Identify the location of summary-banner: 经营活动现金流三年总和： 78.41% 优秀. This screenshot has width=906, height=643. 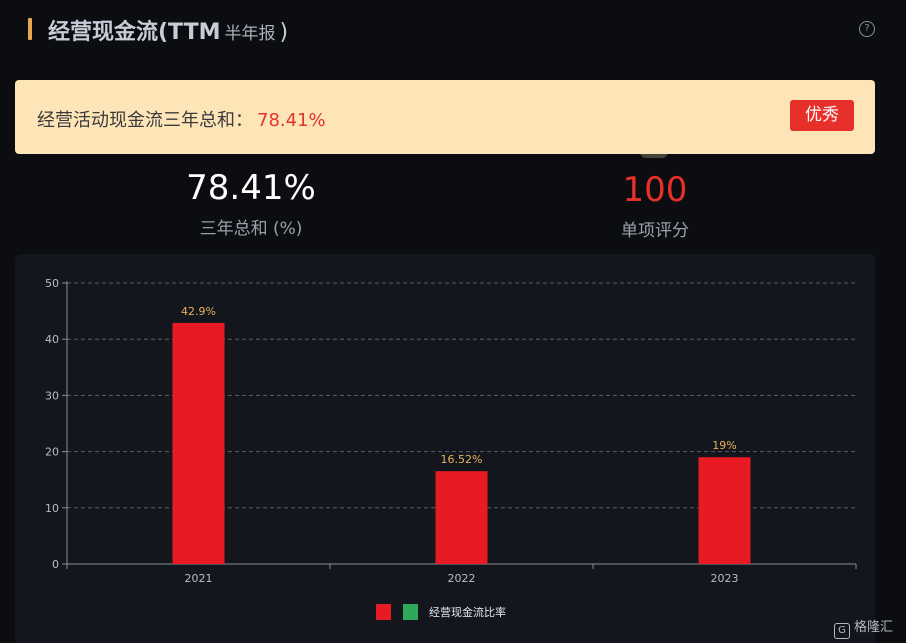
(445, 117).